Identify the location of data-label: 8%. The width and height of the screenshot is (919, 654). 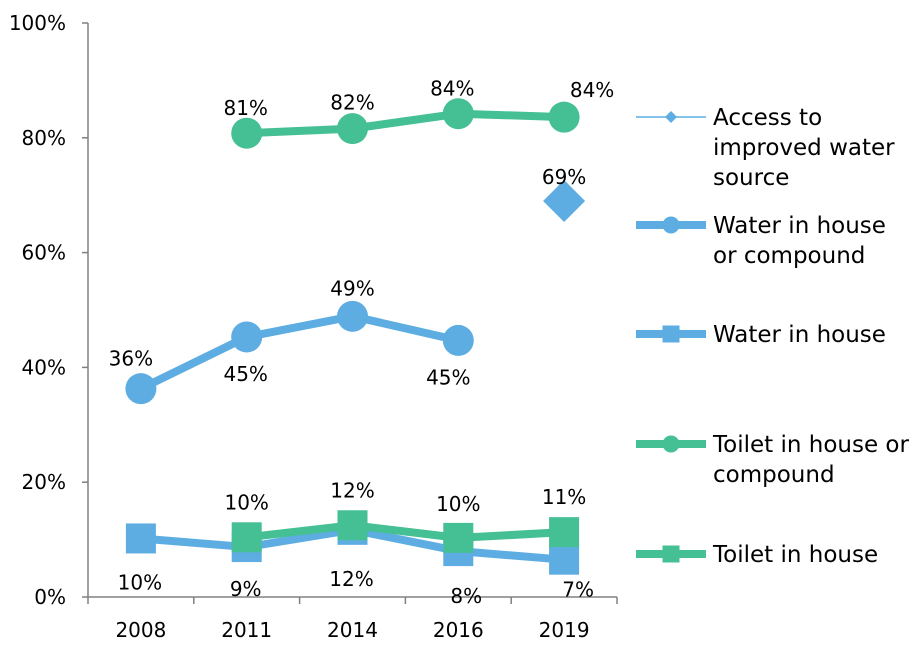
(466, 596).